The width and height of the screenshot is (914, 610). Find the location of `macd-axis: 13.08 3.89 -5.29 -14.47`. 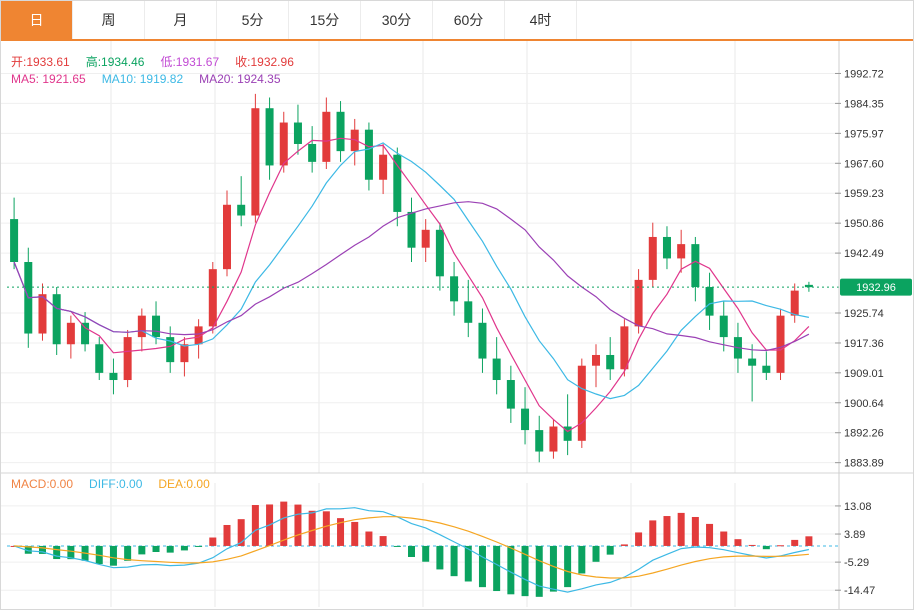

macd-axis: 13.08 3.89 -5.29 -14.47 is located at coordinates (855, 549).